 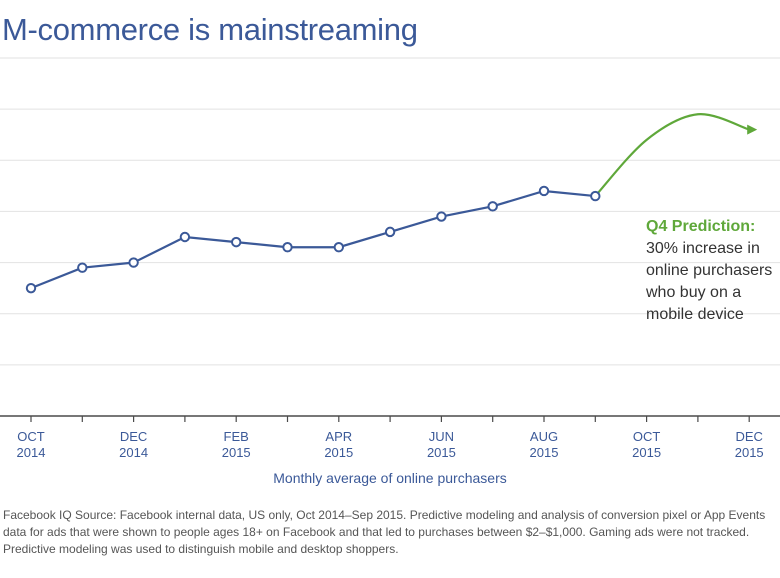 I want to click on x-tick-label-month: FEB, so click(x=236, y=436).